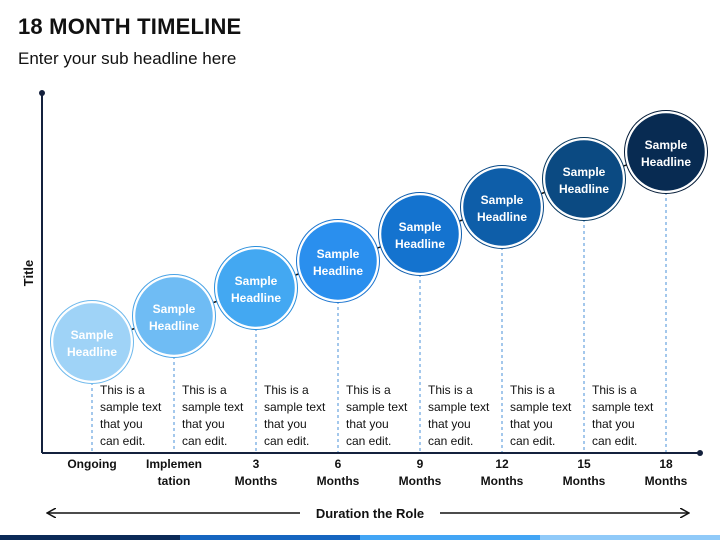 This screenshot has width=720, height=540. I want to click on page-subtitle: Enter your sub headline here, so click(127, 58).